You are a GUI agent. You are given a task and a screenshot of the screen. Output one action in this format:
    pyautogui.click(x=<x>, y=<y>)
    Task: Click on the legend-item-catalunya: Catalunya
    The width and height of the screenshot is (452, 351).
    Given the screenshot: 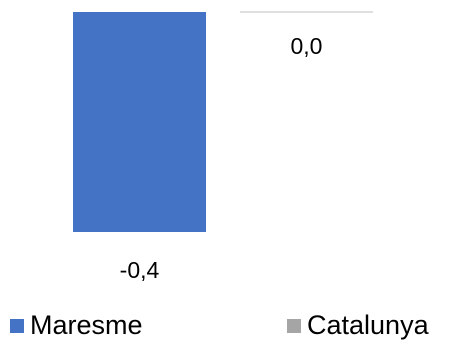 What is the action you would take?
    pyautogui.click(x=358, y=325)
    